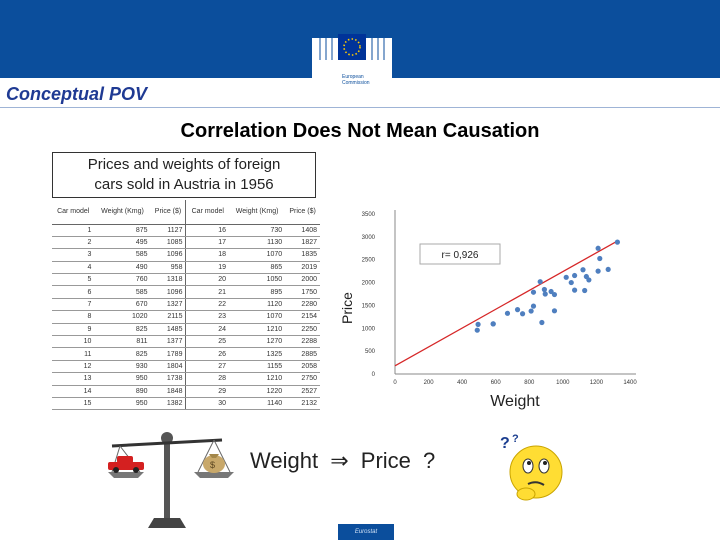  What do you see at coordinates (168, 354) in the screenshot?
I see `table-cell: 1789` at bounding box center [168, 354].